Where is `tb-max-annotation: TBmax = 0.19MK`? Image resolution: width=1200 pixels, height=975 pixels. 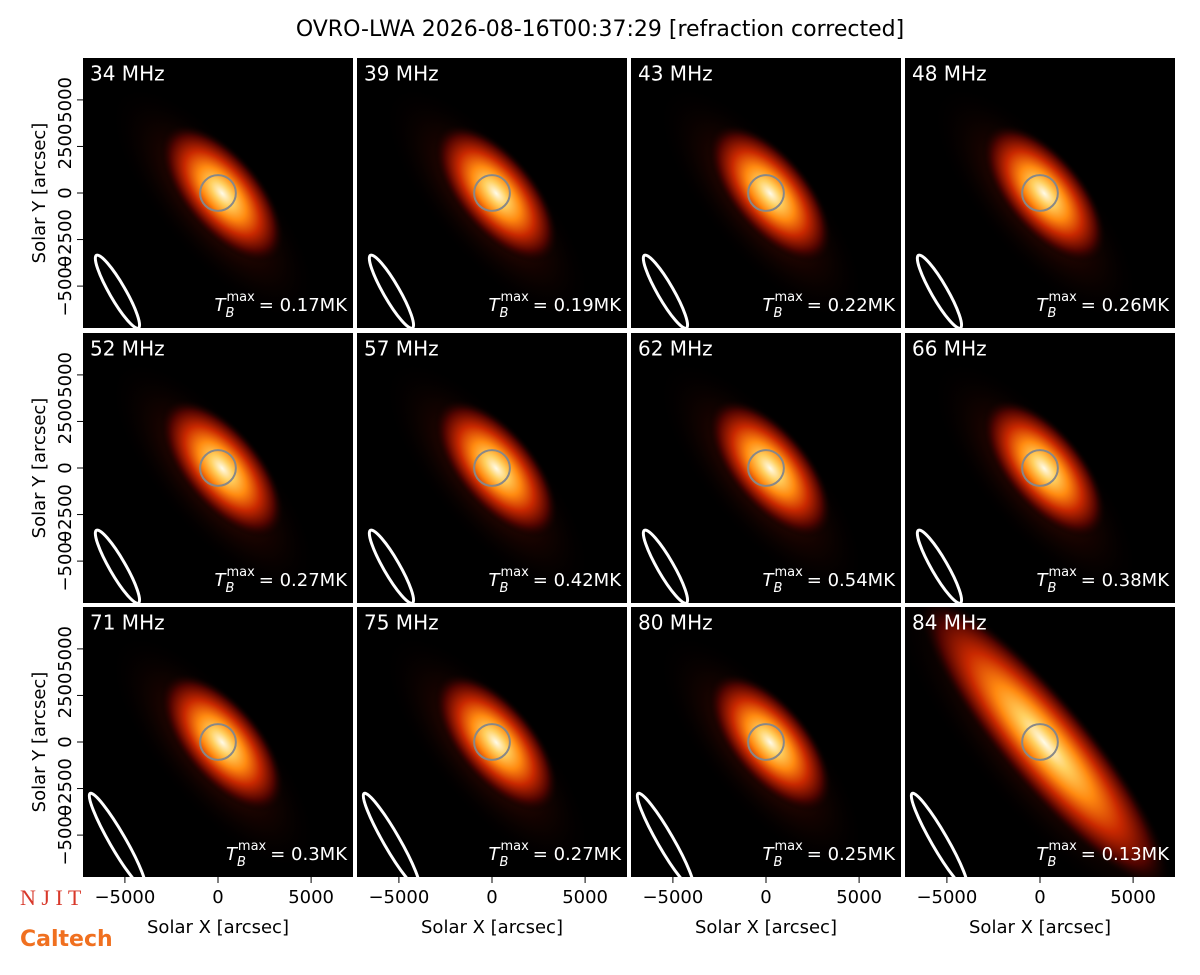
tb-max-annotation: TBmax = 0.19MK is located at coordinates (556, 305).